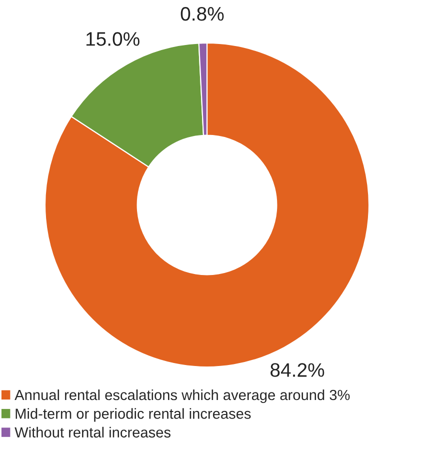 The width and height of the screenshot is (447, 472). I want to click on legend-label: Mid-term or periodic rental increases, so click(133, 415).